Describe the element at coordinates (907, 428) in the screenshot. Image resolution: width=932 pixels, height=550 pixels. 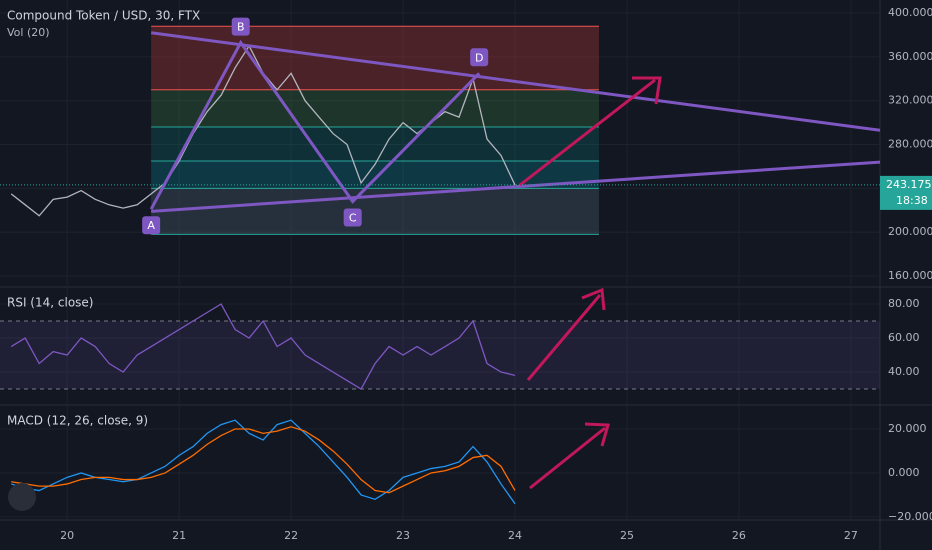
I see `y-tick-label: 20.000` at that location.